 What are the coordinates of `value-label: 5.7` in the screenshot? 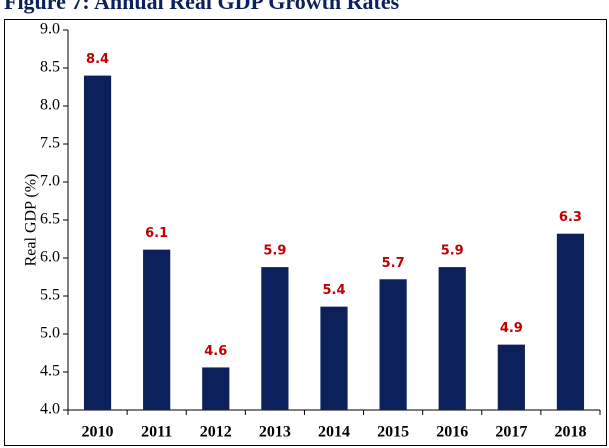 It's located at (393, 263).